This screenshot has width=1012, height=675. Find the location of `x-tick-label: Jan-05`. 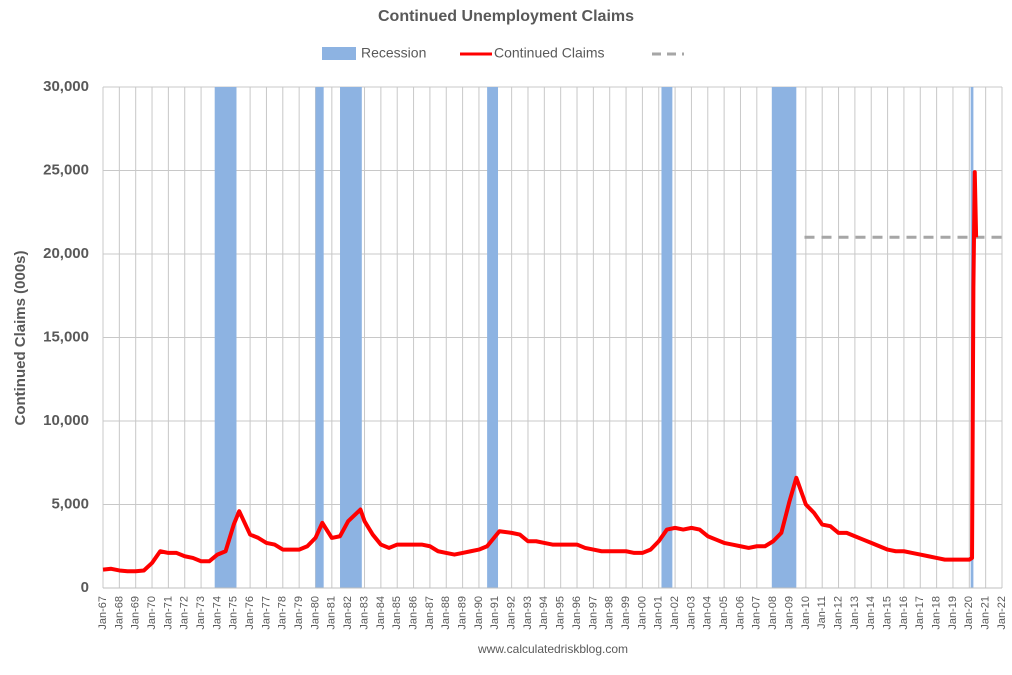

x-tick-label: Jan-05 is located at coordinates (724, 613).